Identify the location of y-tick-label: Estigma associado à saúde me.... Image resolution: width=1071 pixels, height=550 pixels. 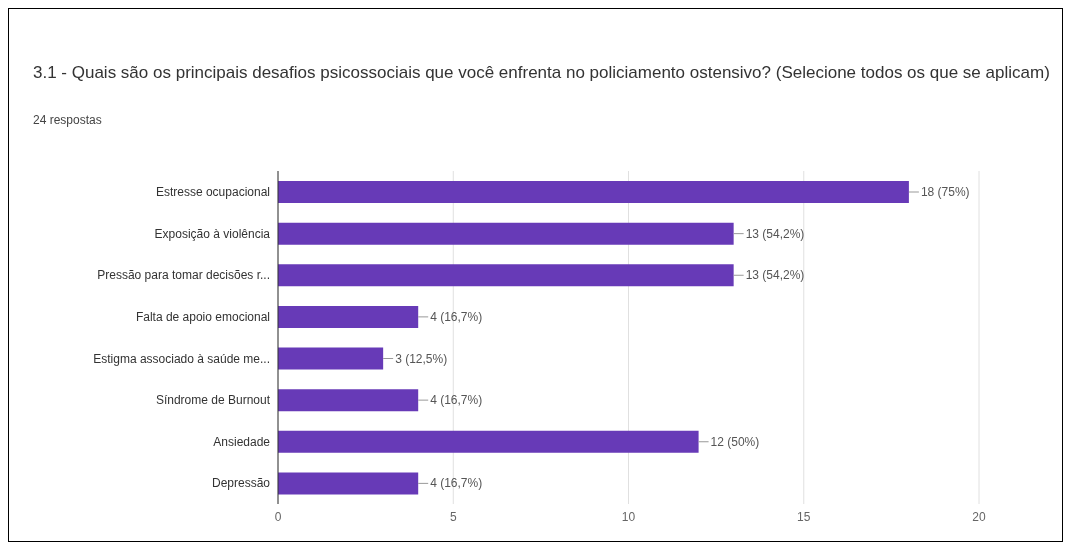
(181, 358).